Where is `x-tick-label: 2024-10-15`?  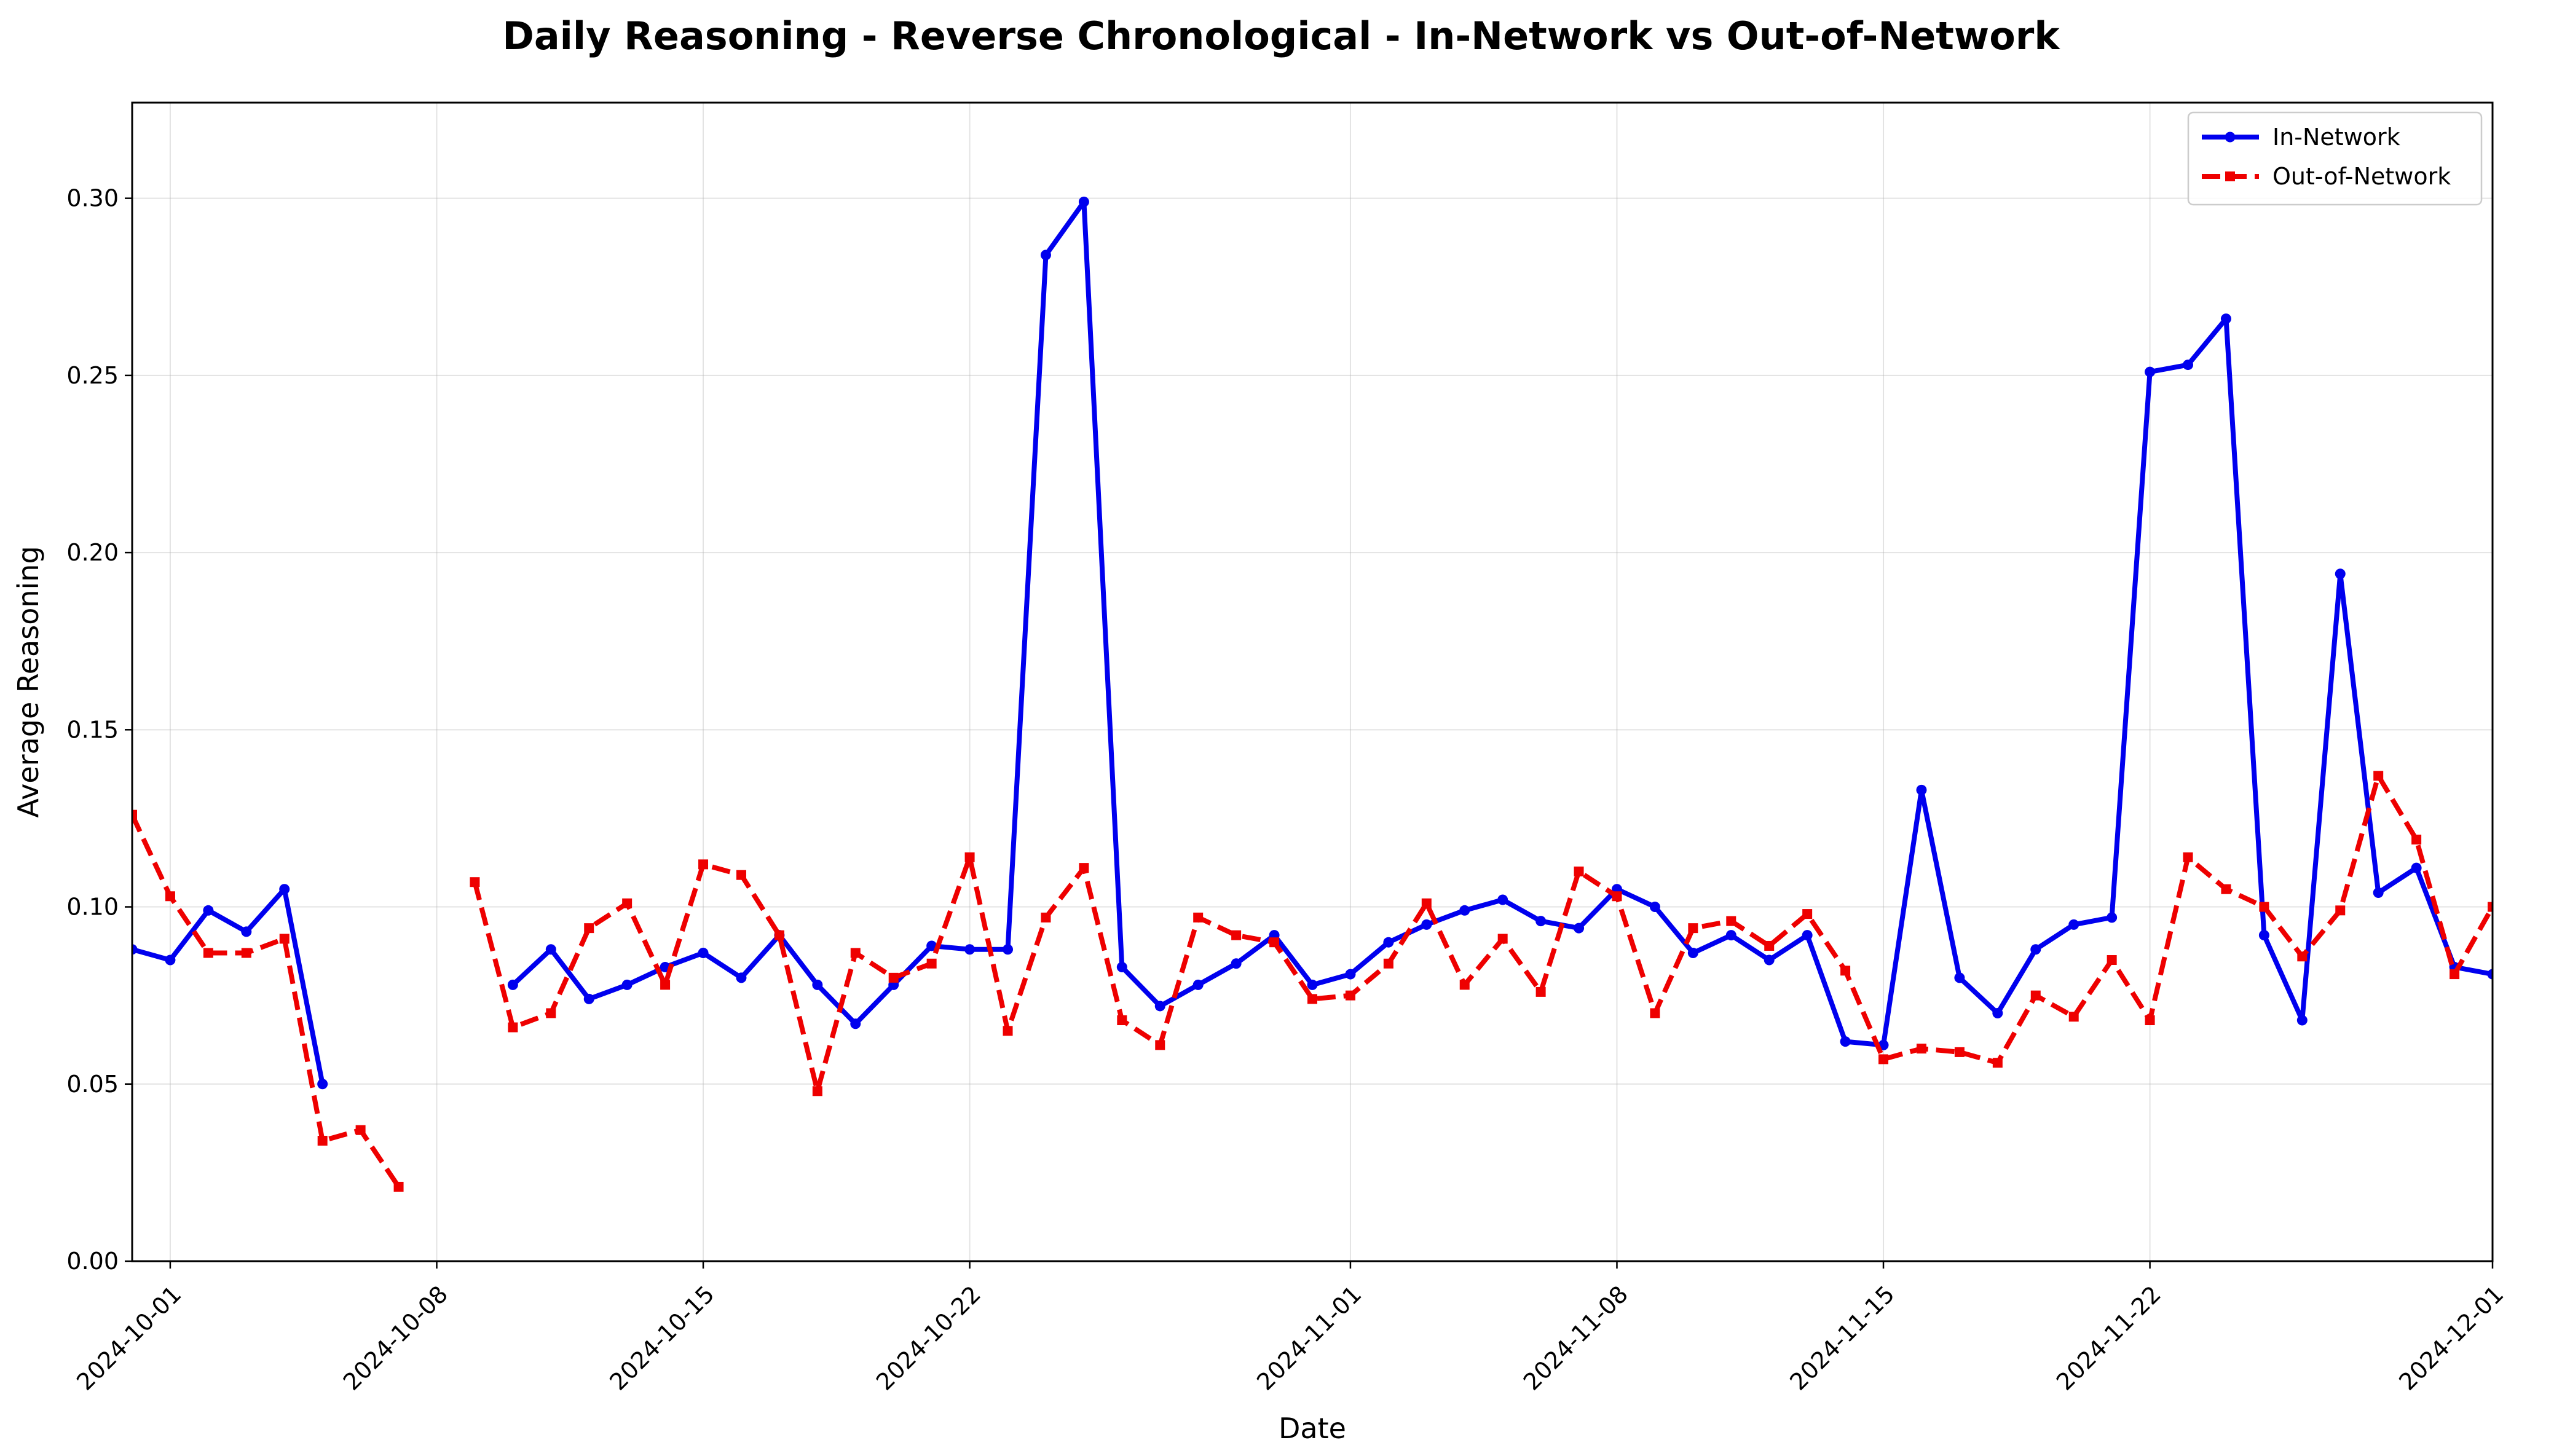 x-tick-label: 2024-10-15 is located at coordinates (662, 1337).